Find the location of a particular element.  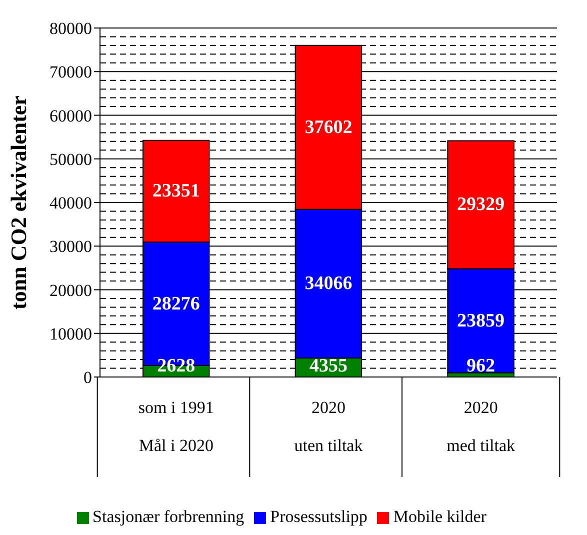

data-label: 23859 is located at coordinates (481, 321).